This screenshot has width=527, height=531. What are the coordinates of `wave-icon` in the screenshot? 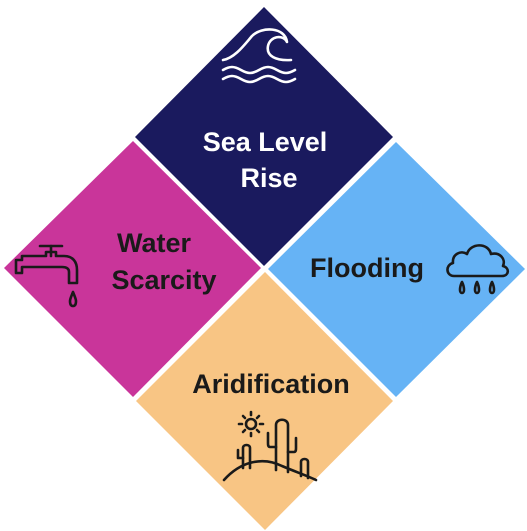 It's located at (259, 56).